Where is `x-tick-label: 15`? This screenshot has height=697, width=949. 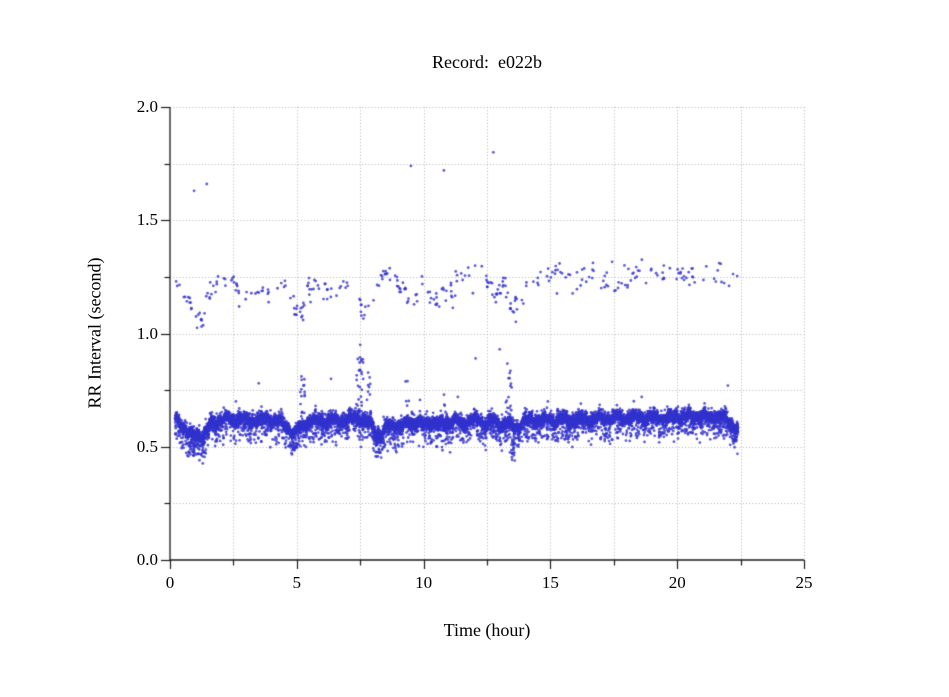 x-tick-label: 15 is located at coordinates (550, 582).